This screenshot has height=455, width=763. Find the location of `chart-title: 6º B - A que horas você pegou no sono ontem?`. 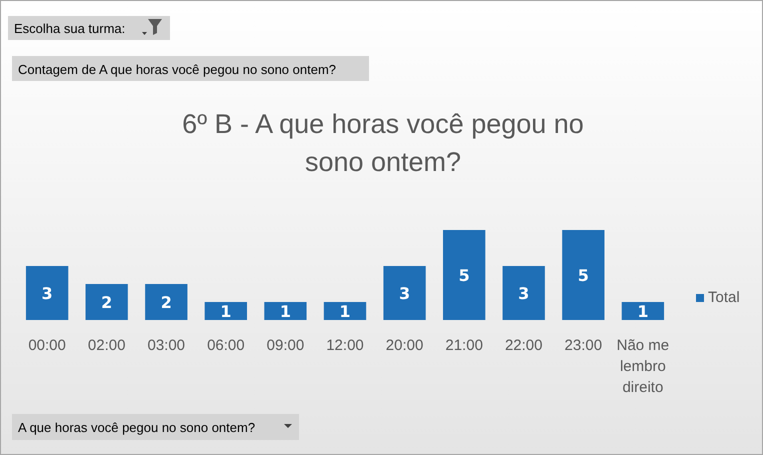

chart-title: 6º B - A que horas você pegou no sono ontem? is located at coordinates (383, 143).